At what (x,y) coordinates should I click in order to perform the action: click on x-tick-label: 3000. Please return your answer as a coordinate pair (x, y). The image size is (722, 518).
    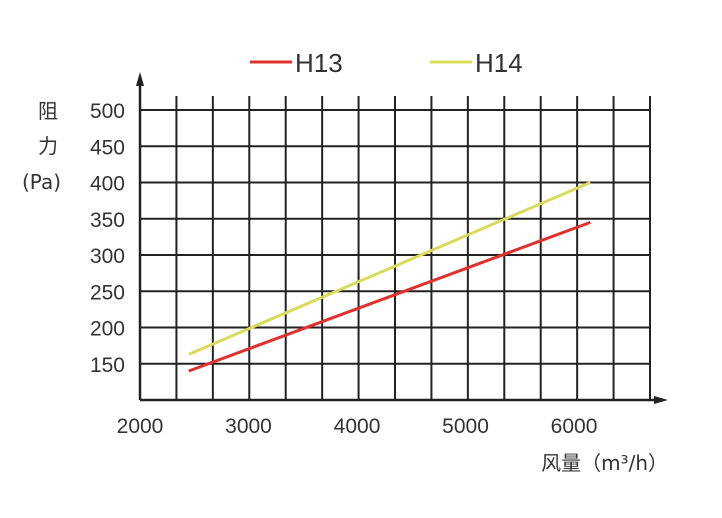
    Looking at the image, I should click on (248, 426).